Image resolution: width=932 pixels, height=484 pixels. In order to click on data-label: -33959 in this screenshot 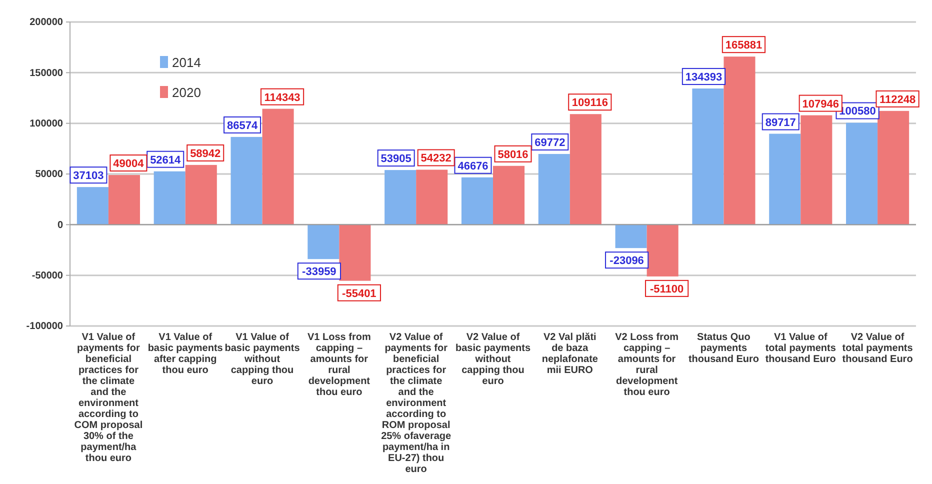, I will do `click(319, 272)`.